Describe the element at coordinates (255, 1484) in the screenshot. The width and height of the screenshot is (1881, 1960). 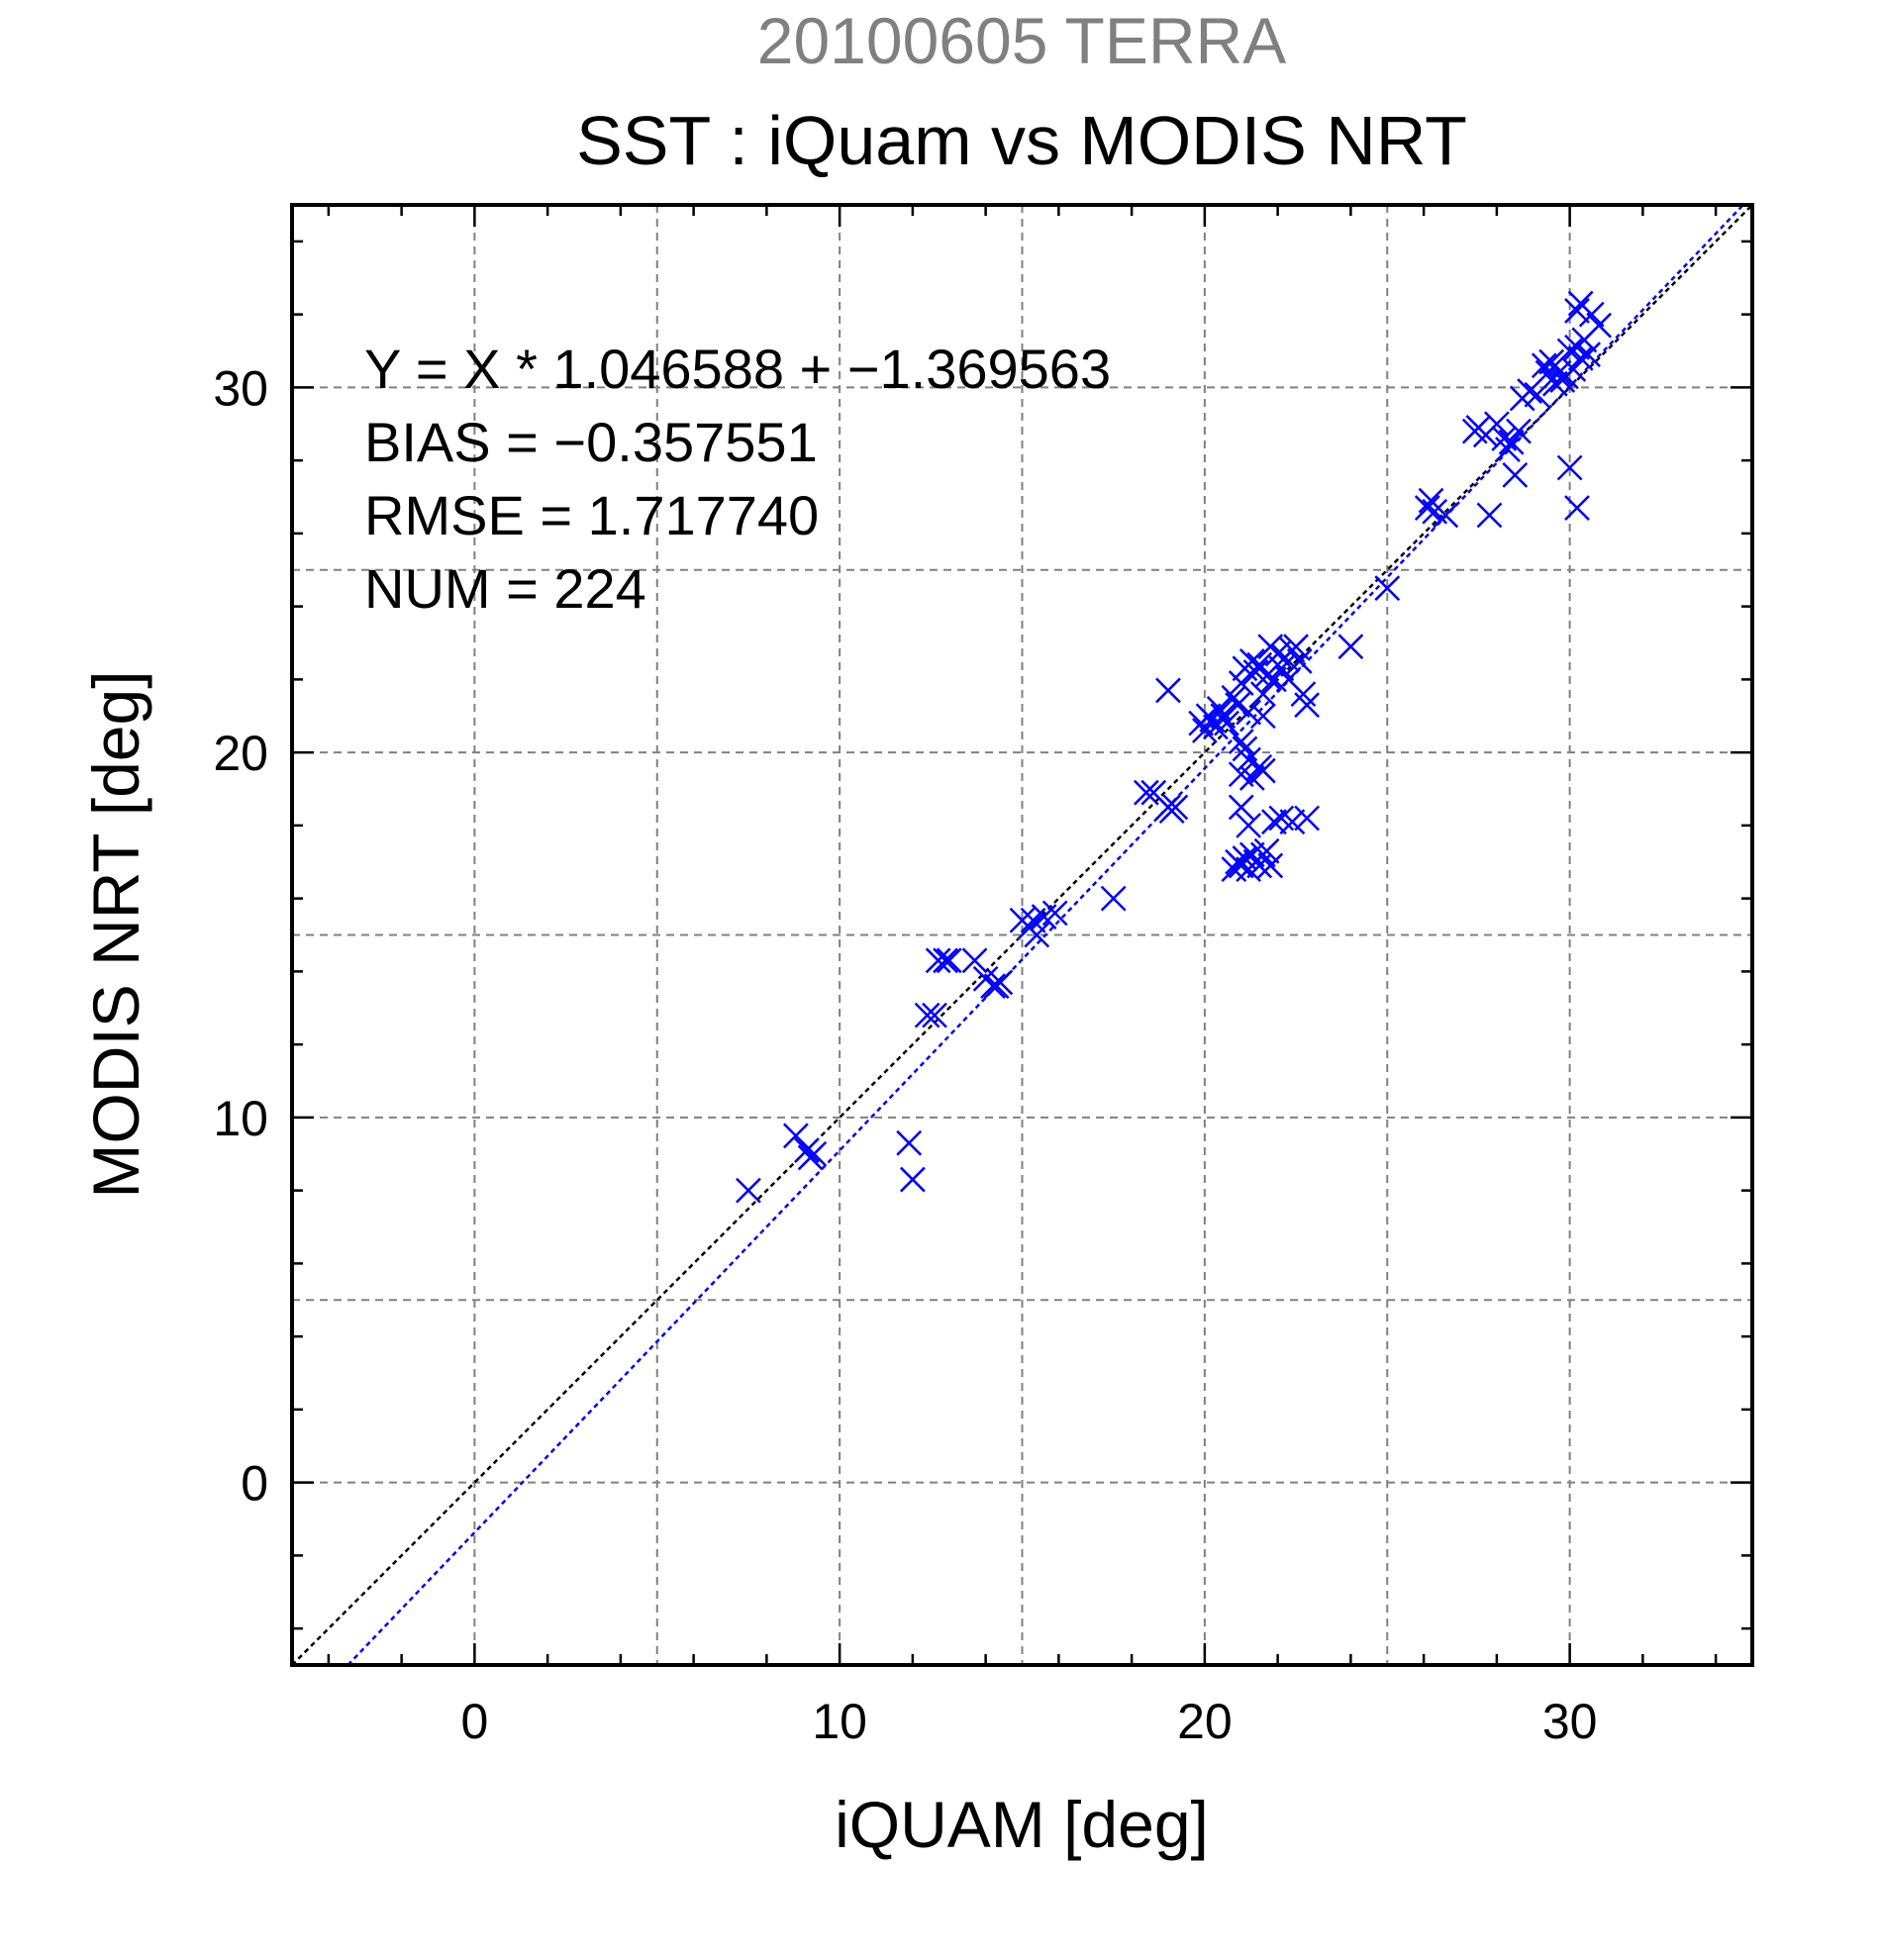
I see `y-tick-label: 0` at that location.